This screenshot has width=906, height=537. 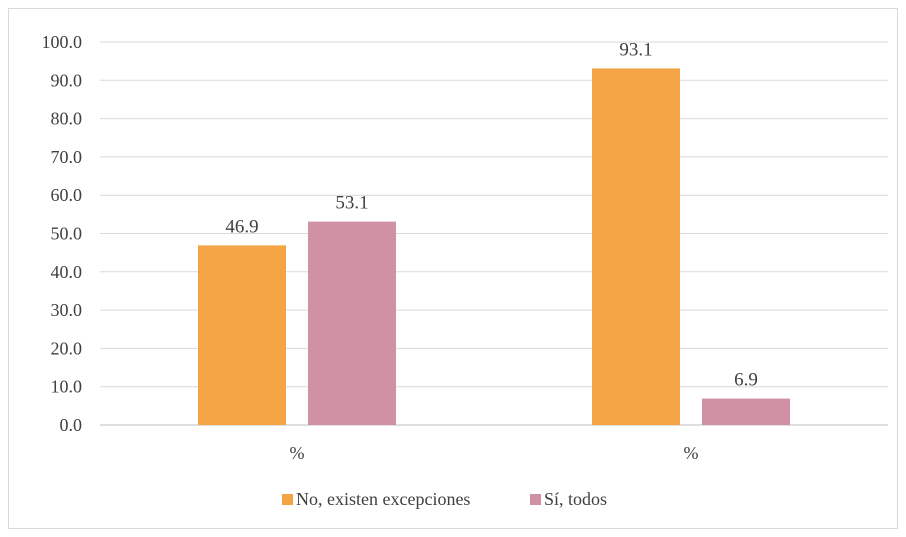 What do you see at coordinates (67, 80) in the screenshot?
I see `y-tick-label: 90.0` at bounding box center [67, 80].